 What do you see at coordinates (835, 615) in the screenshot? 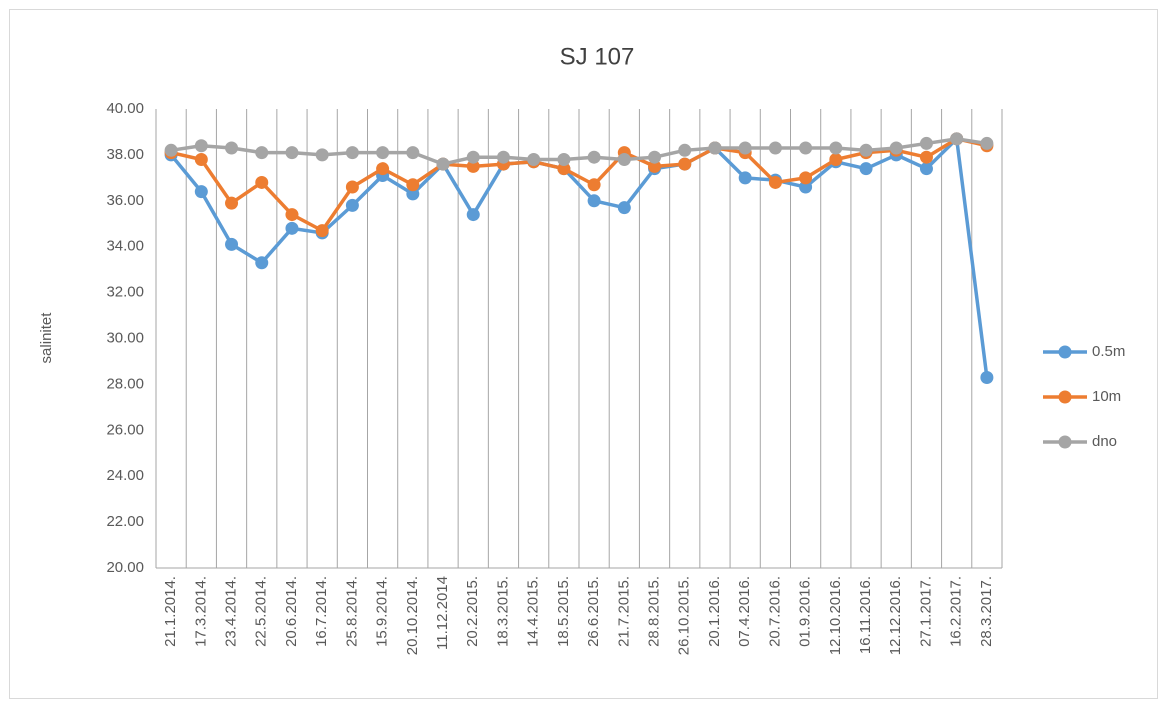
I see `x-tick-label: 12.10.2016.` at bounding box center [835, 615].